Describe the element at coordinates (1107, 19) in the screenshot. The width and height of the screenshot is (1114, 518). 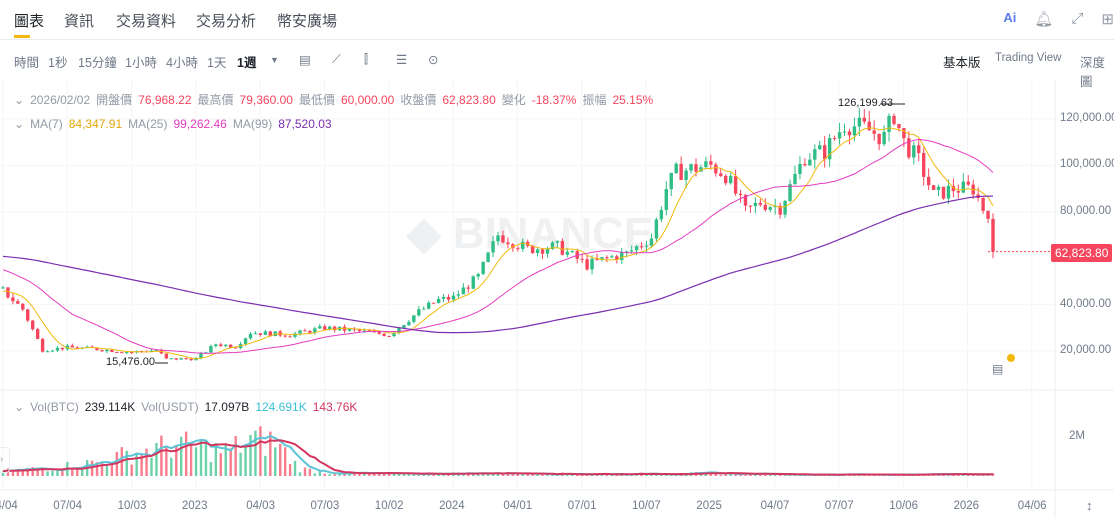
I see `grid-icon: ⊞` at that location.